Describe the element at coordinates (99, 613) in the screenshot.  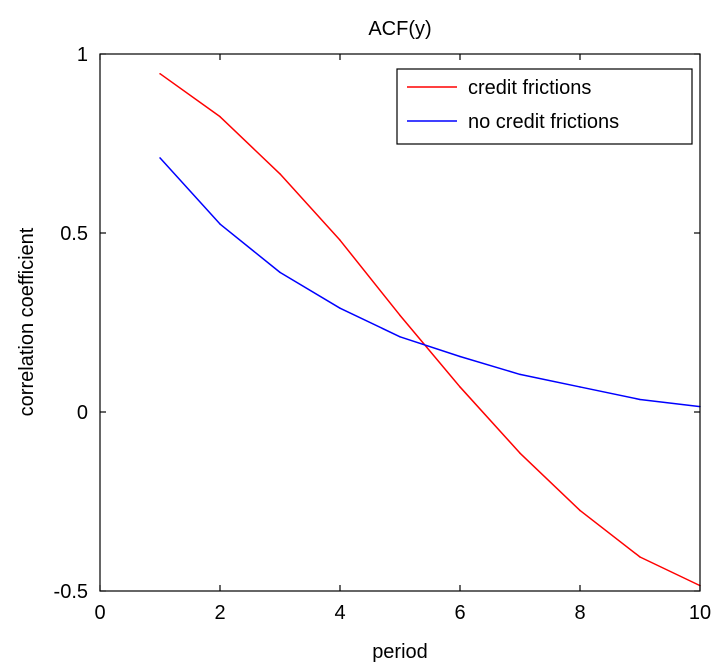
I see `x-tick-label: 0` at that location.